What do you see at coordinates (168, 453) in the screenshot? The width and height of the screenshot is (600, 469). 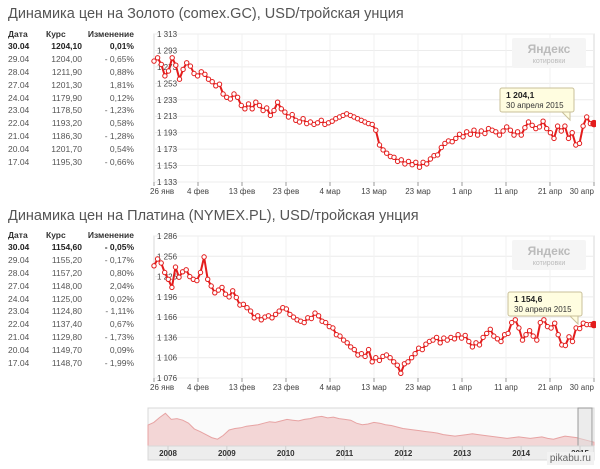 I see `year-label: 2008` at bounding box center [168, 453].